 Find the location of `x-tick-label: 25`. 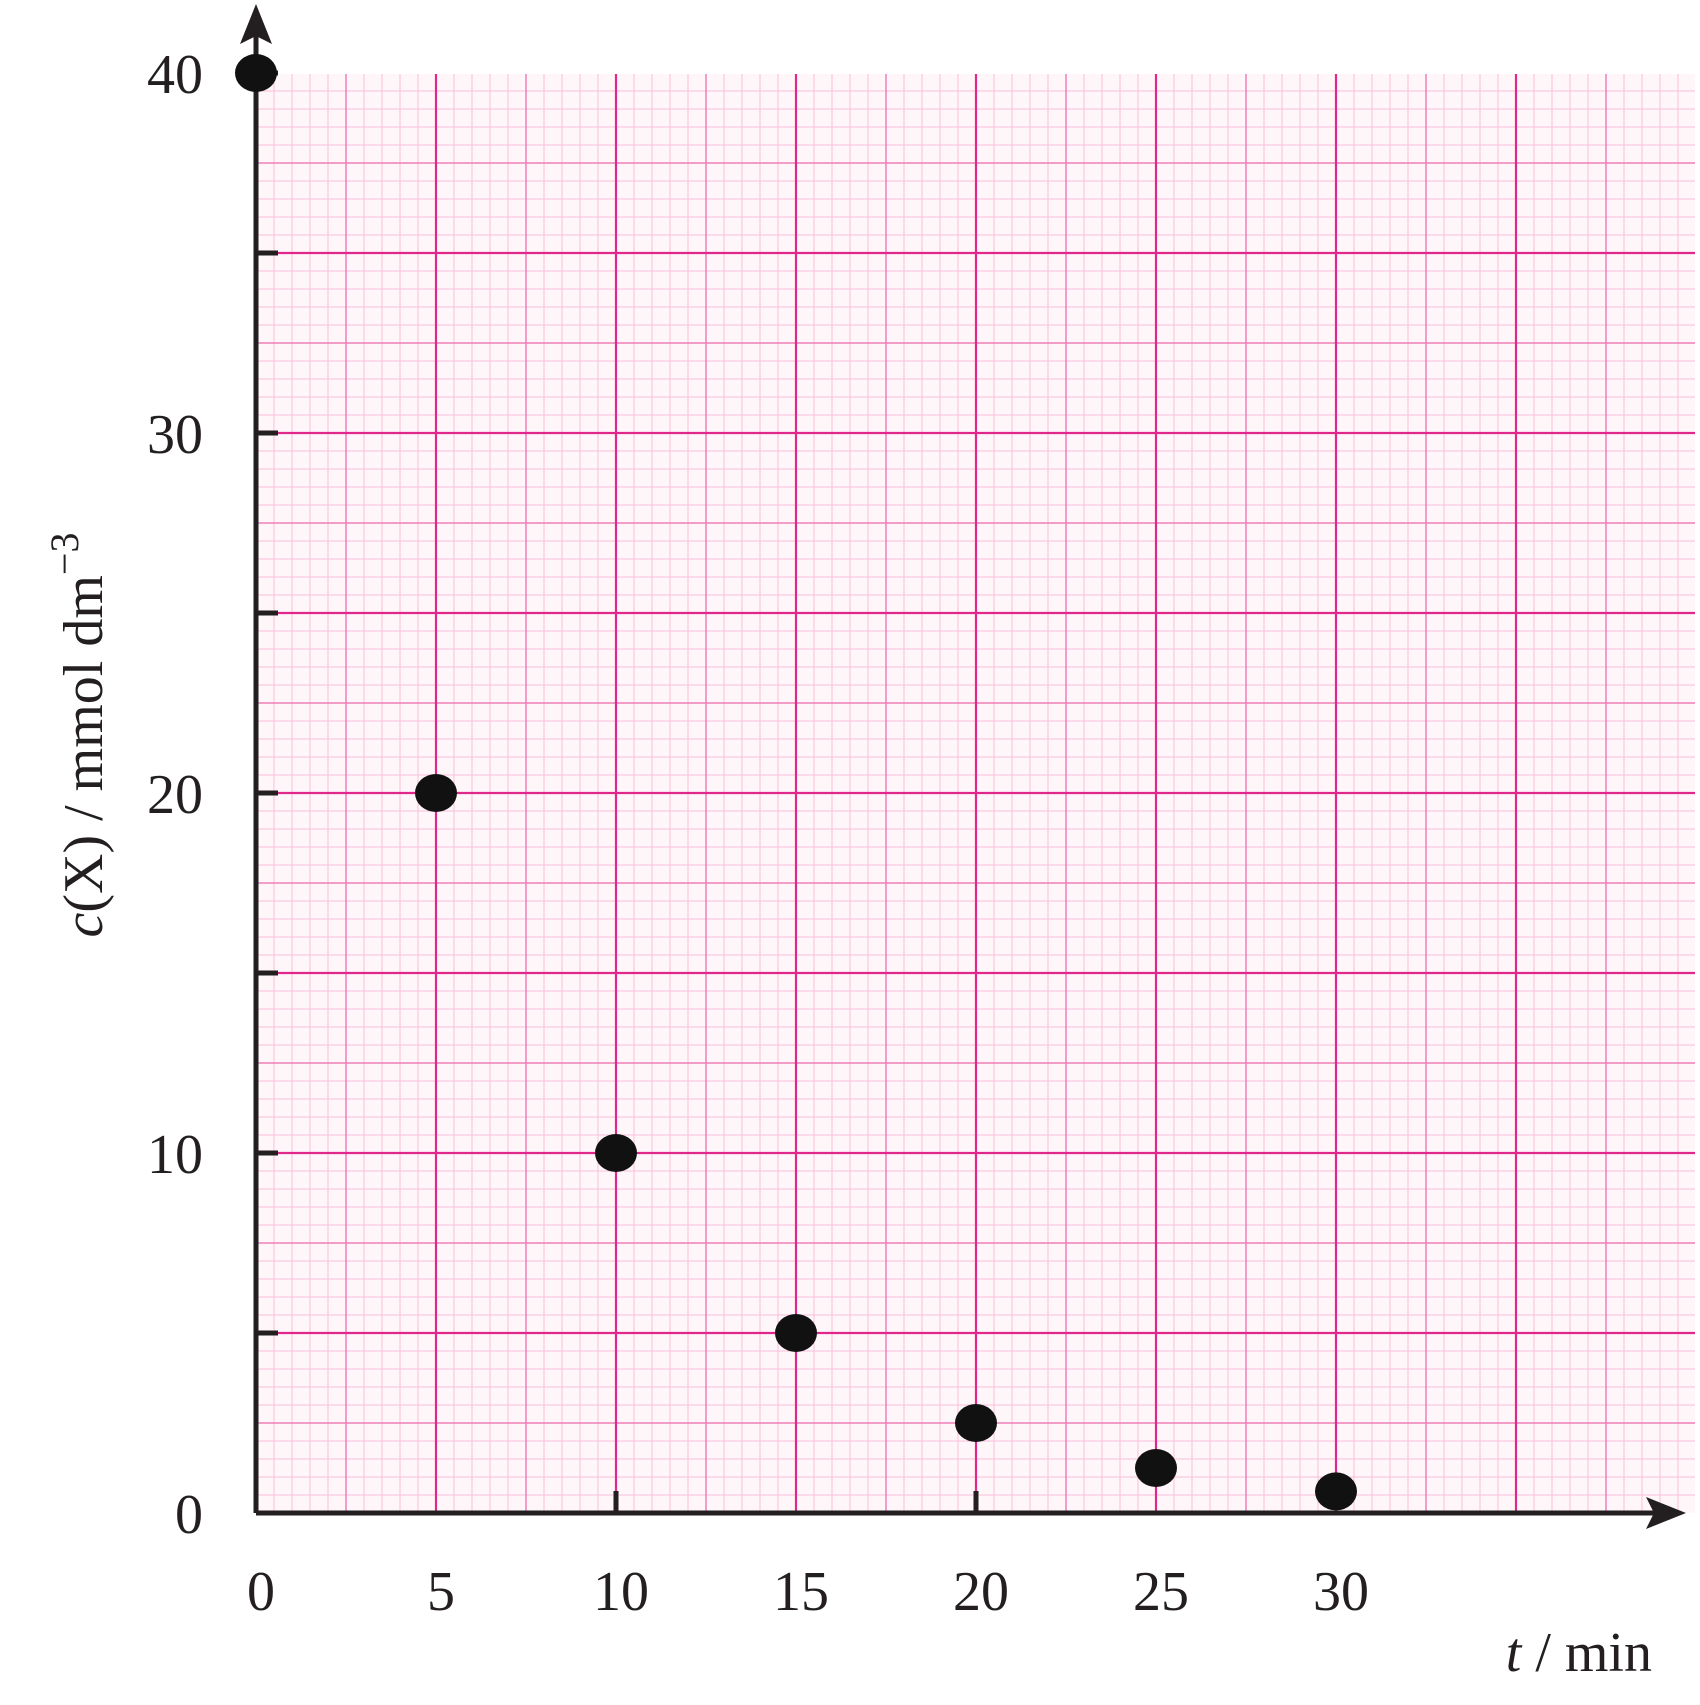

x-tick-label: 25 is located at coordinates (1161, 1592).